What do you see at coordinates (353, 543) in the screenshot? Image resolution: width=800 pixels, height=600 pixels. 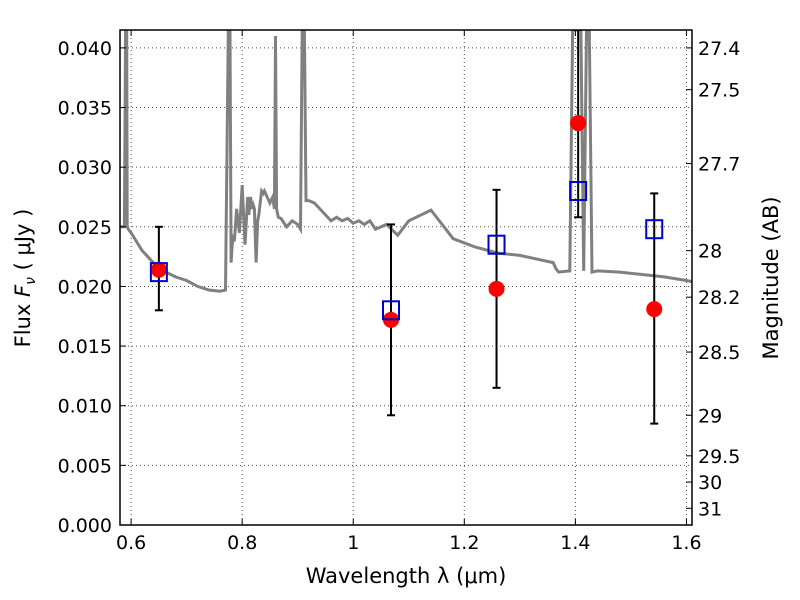 I see `x-tick-label: 1` at bounding box center [353, 543].